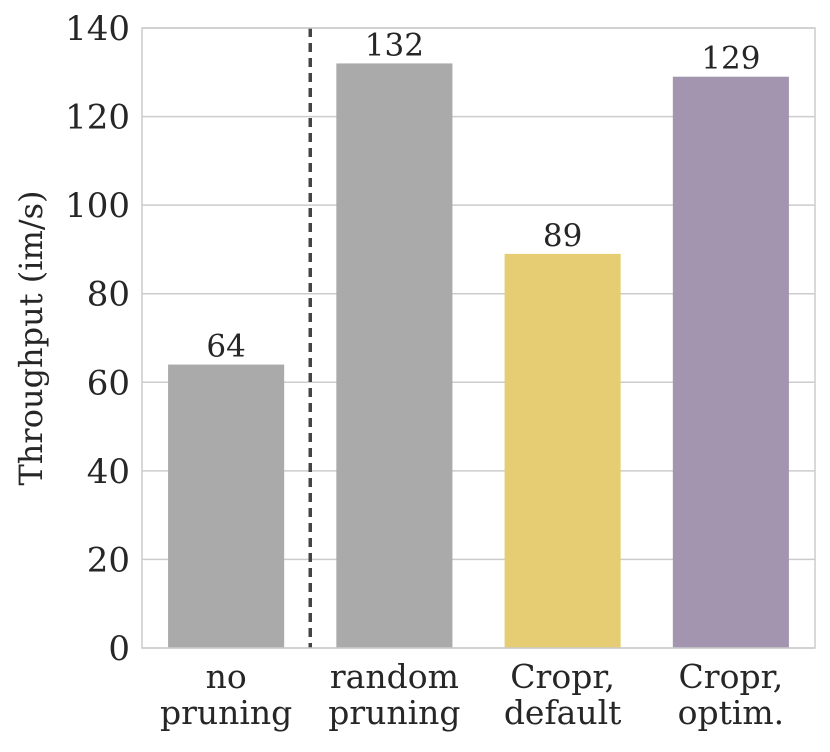 This screenshot has height=752, width=830. What do you see at coordinates (119, 649) in the screenshot?
I see `y-tick-label: 0` at bounding box center [119, 649].